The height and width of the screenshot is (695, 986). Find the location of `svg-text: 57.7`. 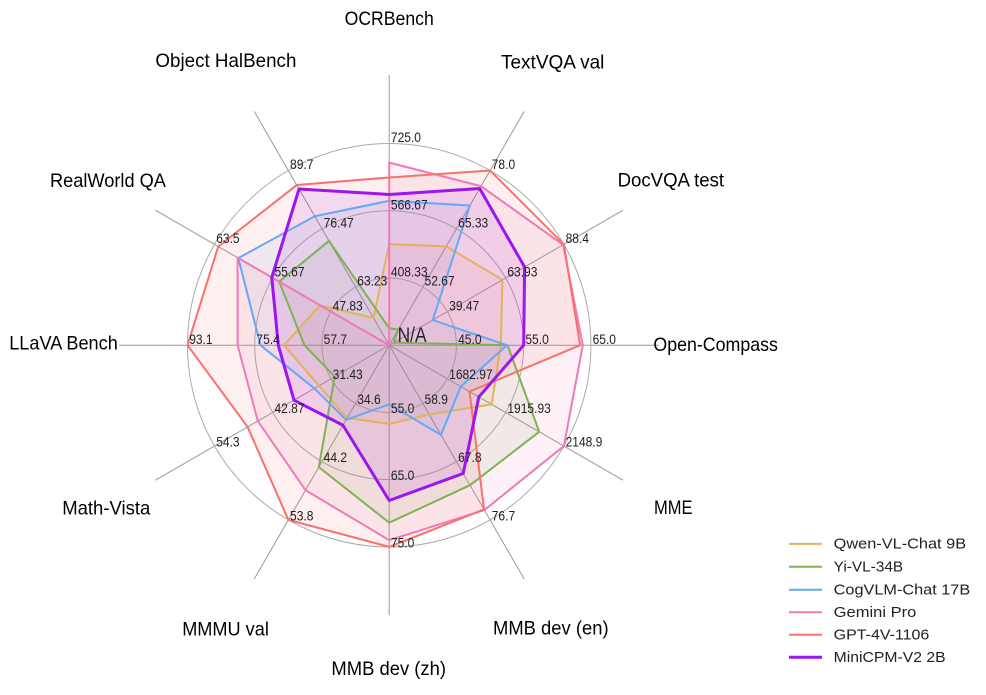

svg-text: 57.7 is located at coordinates (335, 340).